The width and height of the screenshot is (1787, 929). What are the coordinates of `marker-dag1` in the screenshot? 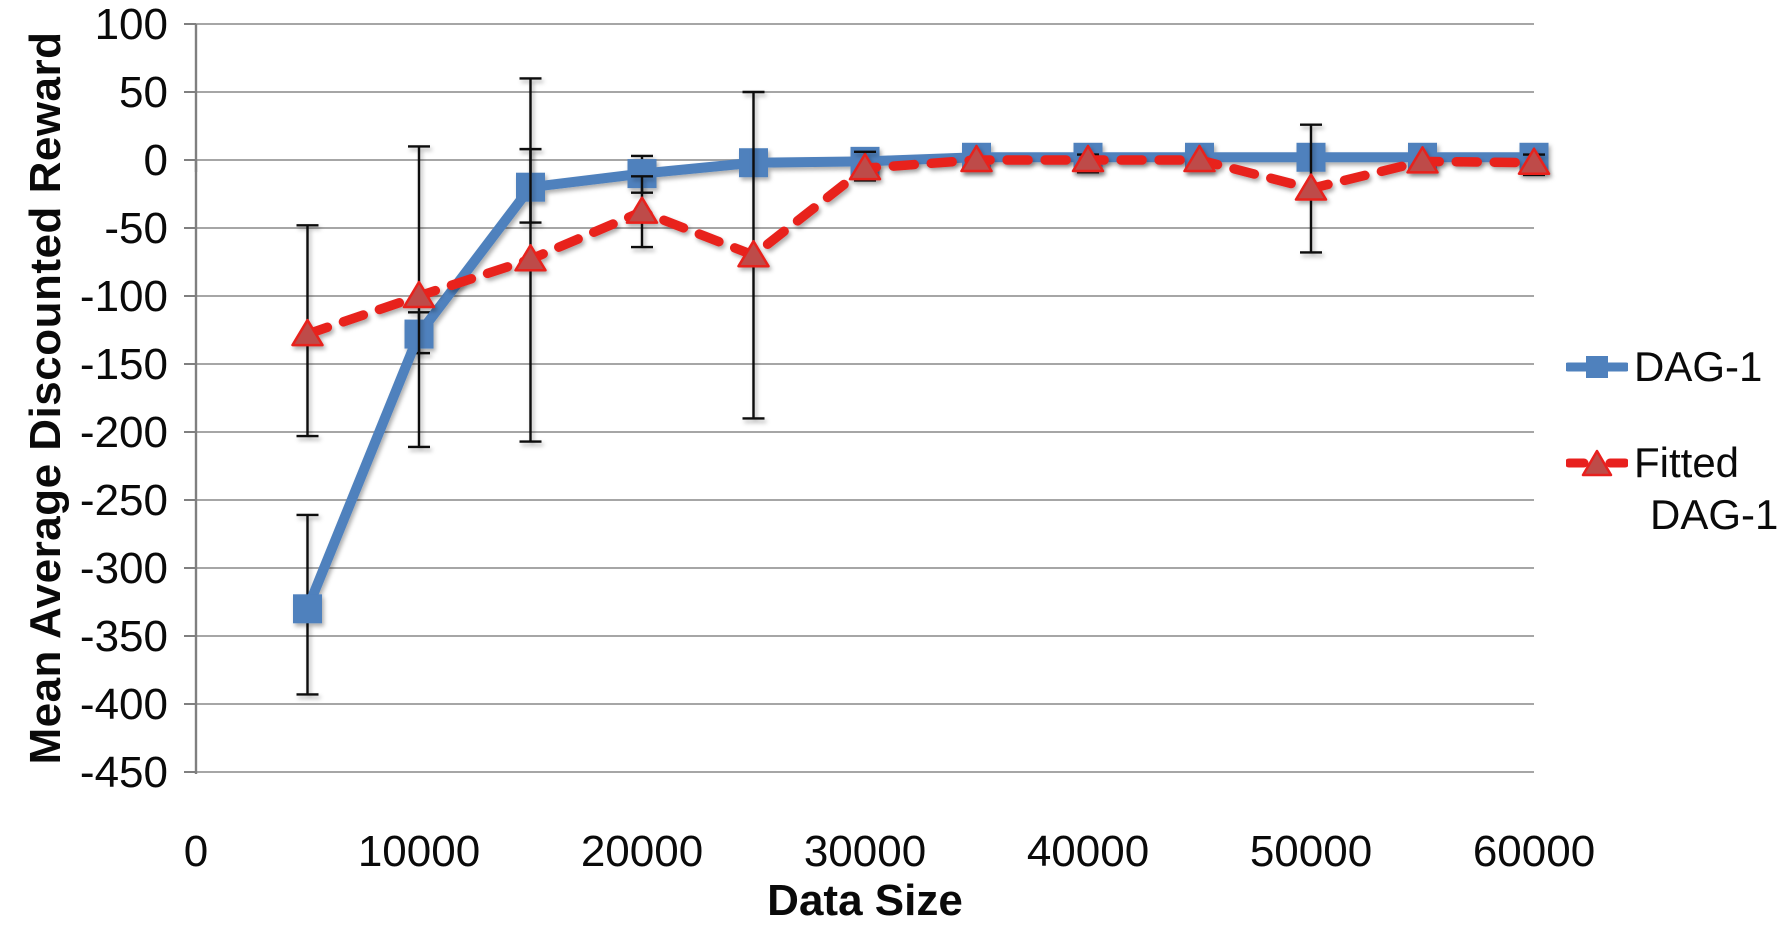 It's located at (307, 609).